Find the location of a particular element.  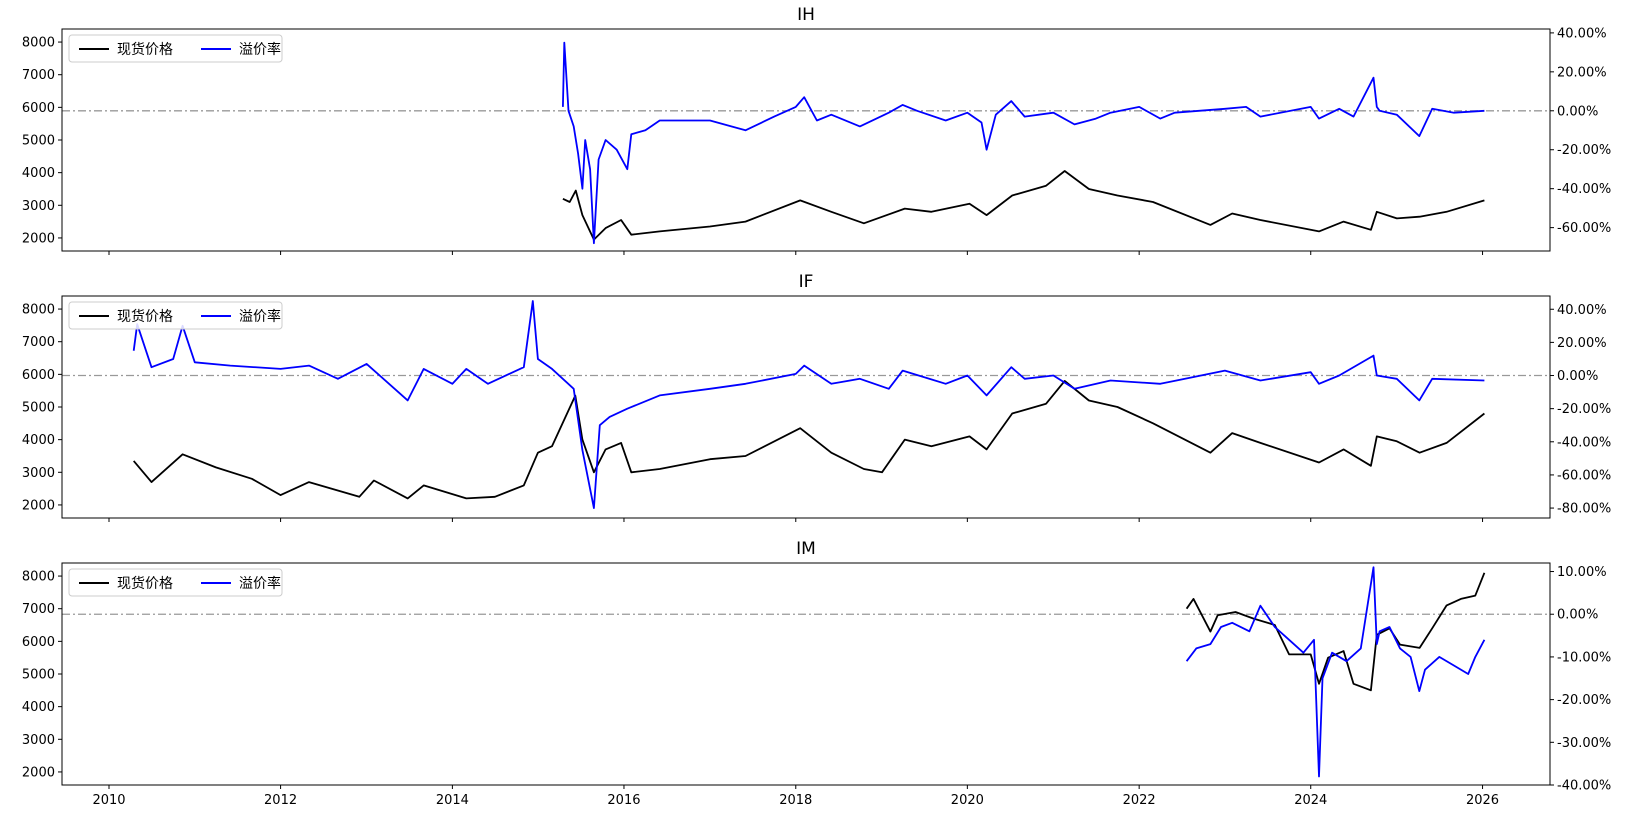

x-tick-label: 2020 is located at coordinates (967, 800).